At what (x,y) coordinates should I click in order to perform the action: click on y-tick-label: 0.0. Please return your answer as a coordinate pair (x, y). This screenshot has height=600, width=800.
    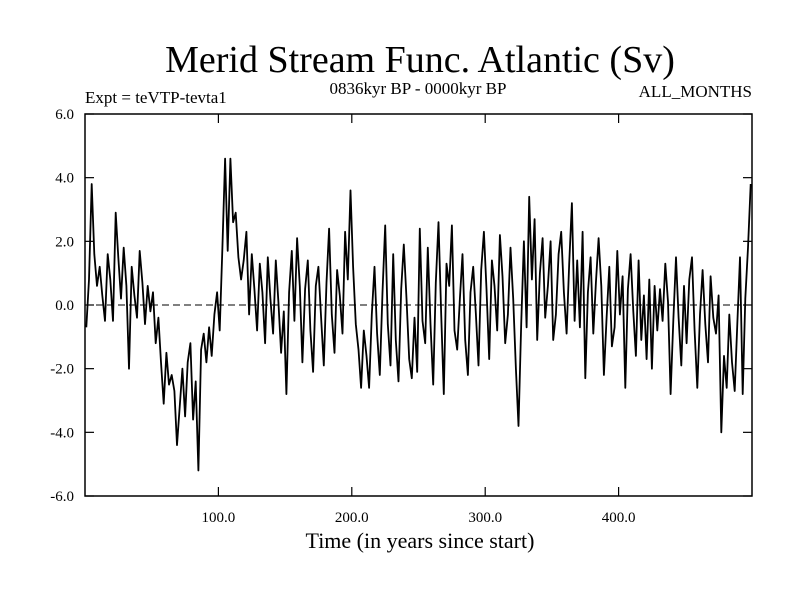
    Looking at the image, I should click on (64, 306).